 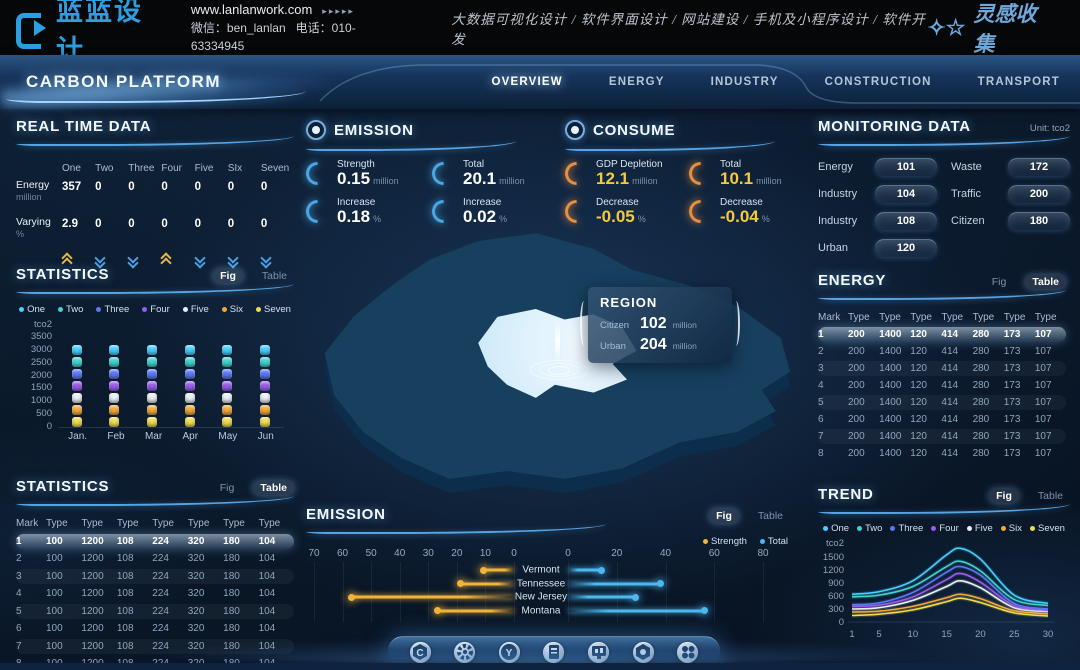 What do you see at coordinates (942, 334) in the screenshot?
I see `table-row: 1 200 1400 120 414 280 173 107` at bounding box center [942, 334].